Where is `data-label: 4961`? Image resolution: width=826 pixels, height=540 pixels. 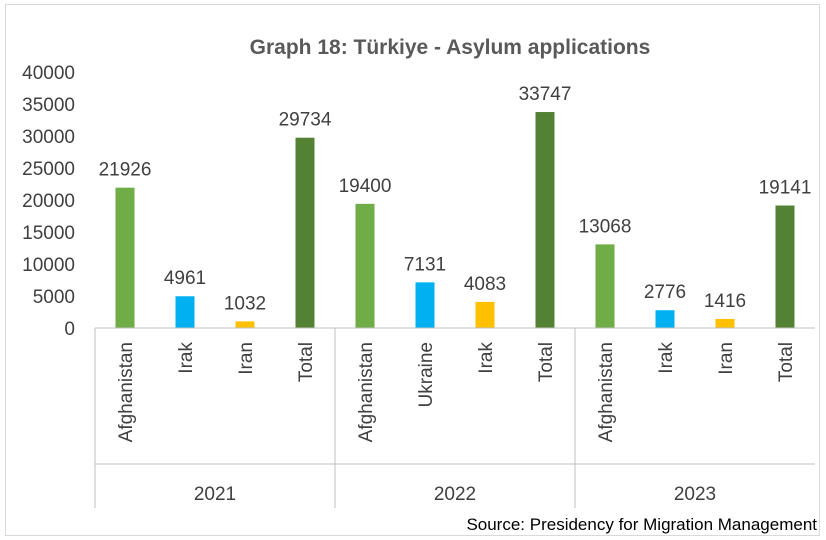
data-label: 4961 is located at coordinates (185, 278).